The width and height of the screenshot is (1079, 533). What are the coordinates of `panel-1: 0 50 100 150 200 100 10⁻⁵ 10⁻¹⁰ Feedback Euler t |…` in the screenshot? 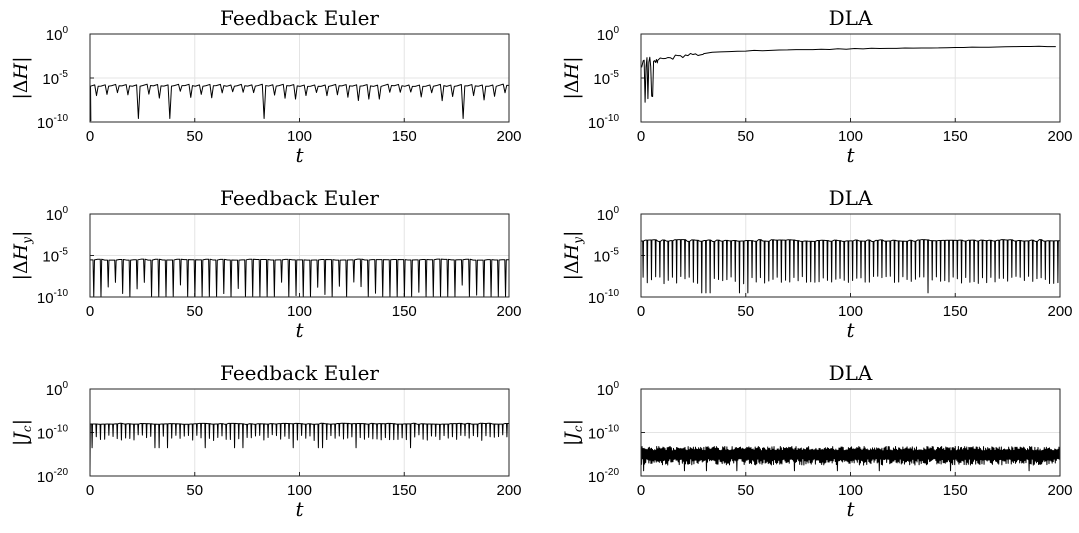 It's located at (266, 86).